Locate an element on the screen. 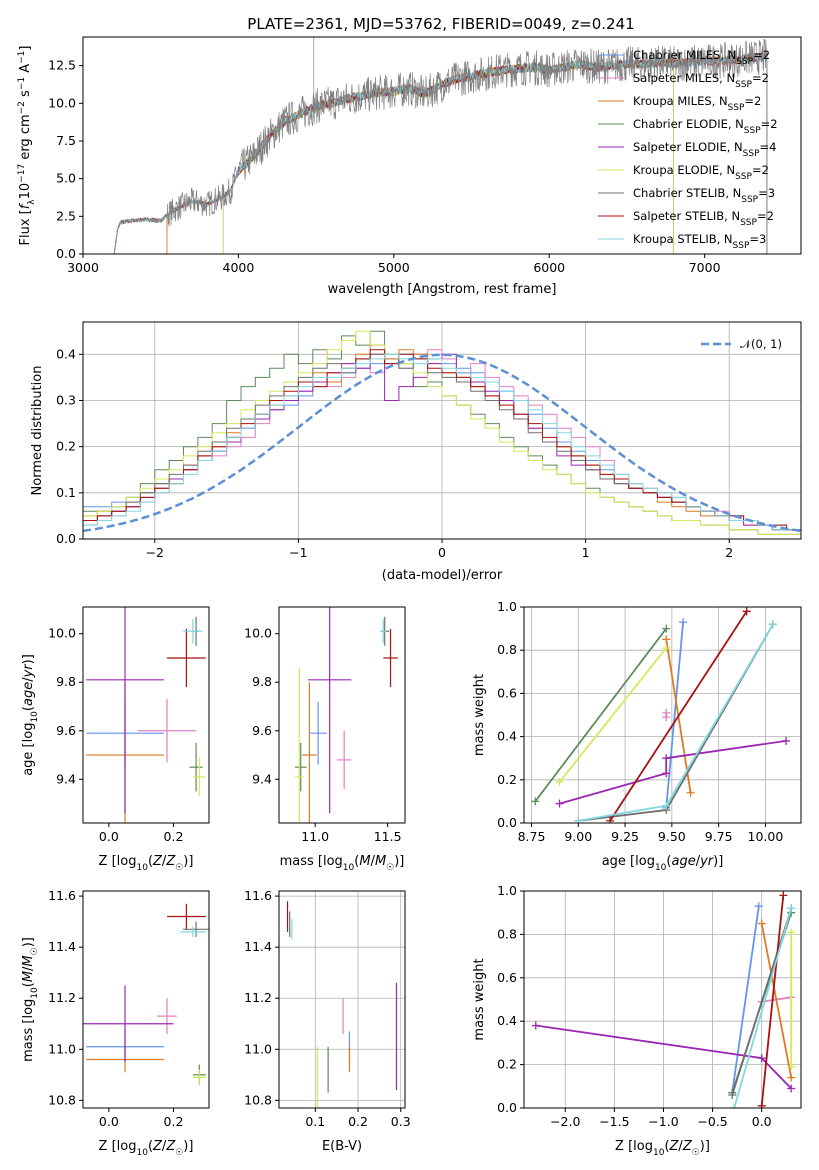 Image resolution: width=819 pixels, height=1170 pixels. x-tick-label: 0.3 is located at coordinates (401, 1121).